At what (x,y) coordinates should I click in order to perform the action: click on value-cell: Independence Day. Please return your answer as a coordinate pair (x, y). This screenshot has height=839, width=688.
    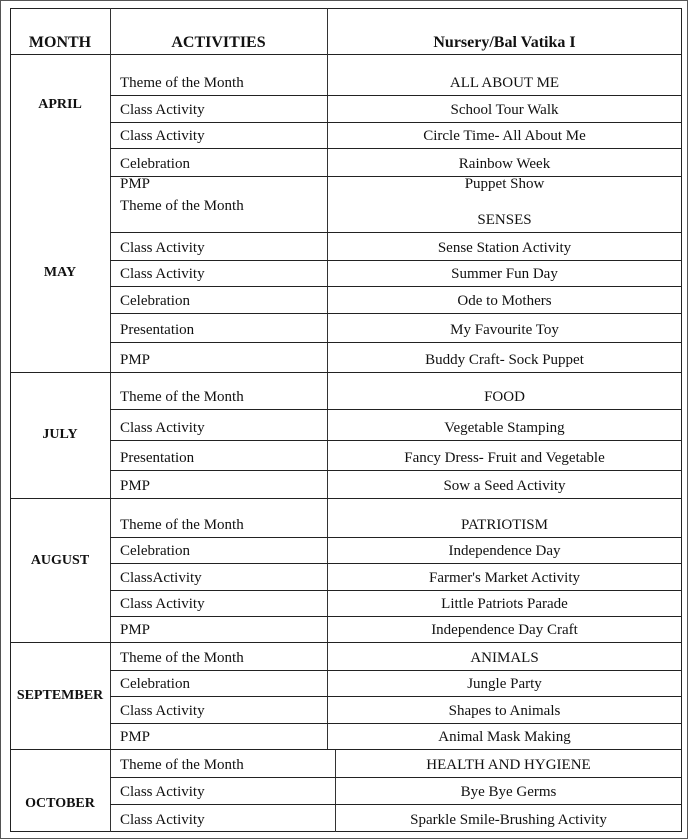
    Looking at the image, I should click on (504, 551).